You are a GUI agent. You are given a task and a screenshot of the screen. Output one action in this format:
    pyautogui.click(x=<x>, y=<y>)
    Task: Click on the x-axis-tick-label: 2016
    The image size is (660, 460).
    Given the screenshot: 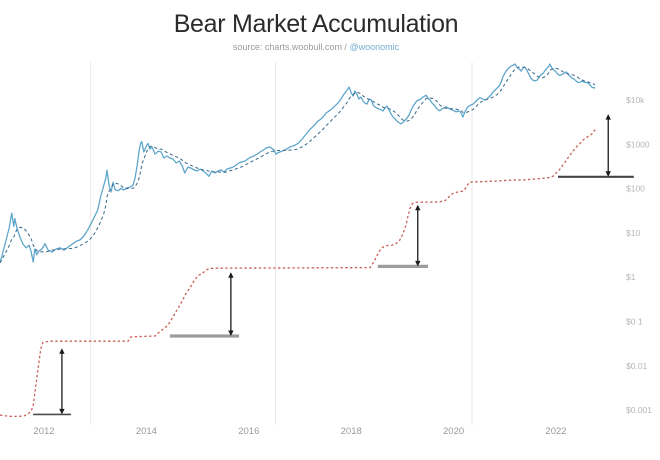 What is the action you would take?
    pyautogui.click(x=248, y=431)
    